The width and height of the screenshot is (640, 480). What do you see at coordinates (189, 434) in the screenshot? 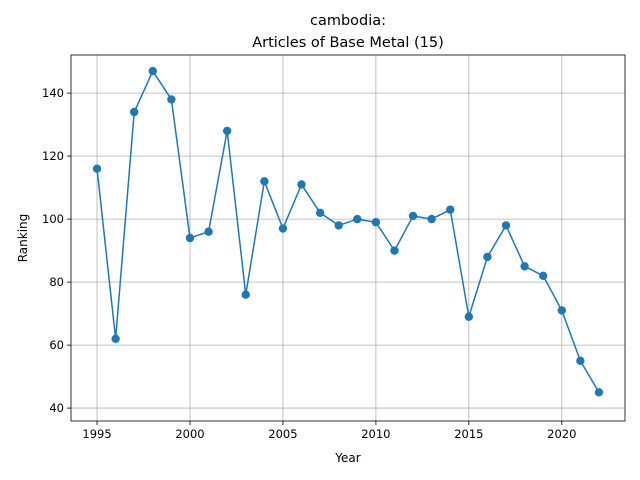
I see `x-tick-label: 2000` at bounding box center [189, 434].